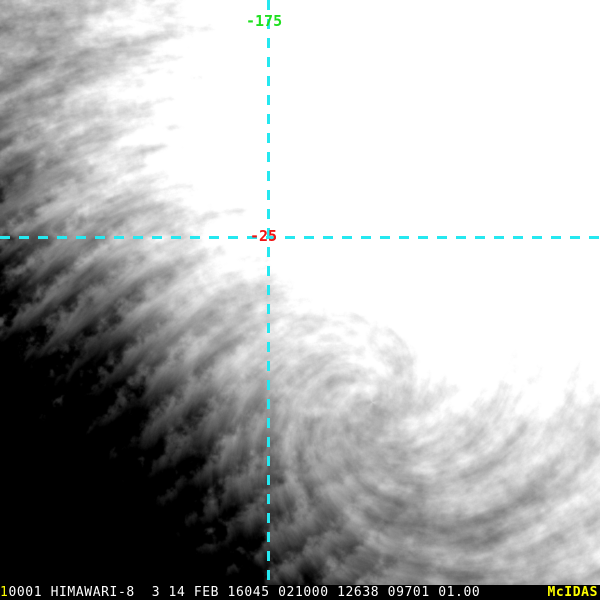 The height and width of the screenshot is (600, 600). What do you see at coordinates (4, 592) in the screenshot?
I see `frame-number: 1` at bounding box center [4, 592].